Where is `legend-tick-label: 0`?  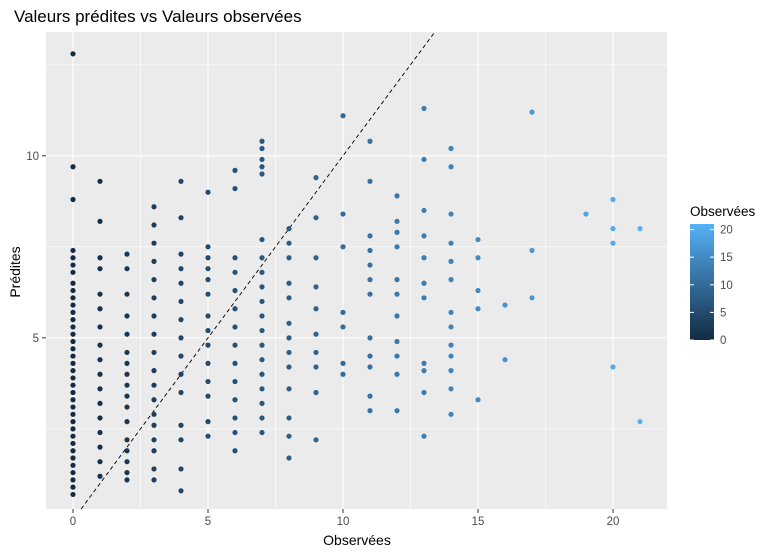 legend-tick-label: 0 is located at coordinates (723, 341).